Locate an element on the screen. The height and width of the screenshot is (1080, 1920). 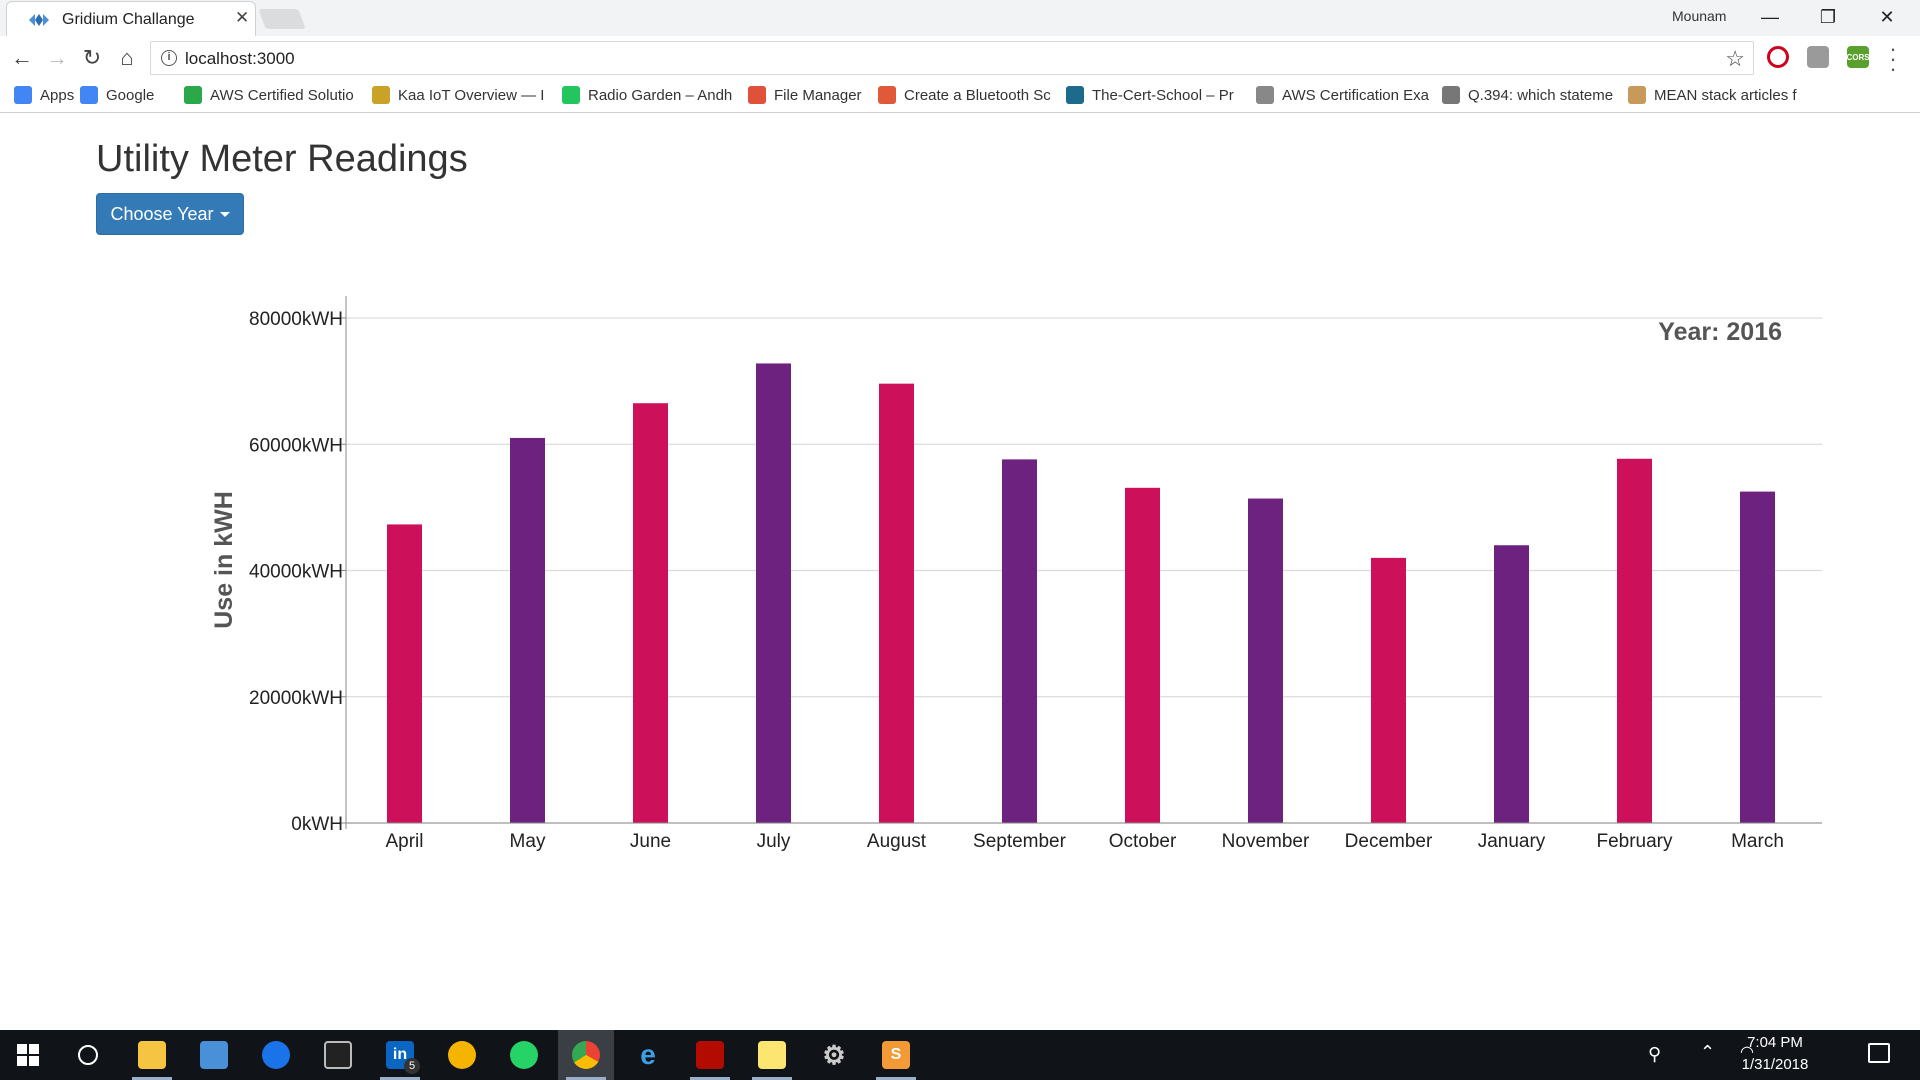
opera-extension-icon is located at coordinates (1778, 57).